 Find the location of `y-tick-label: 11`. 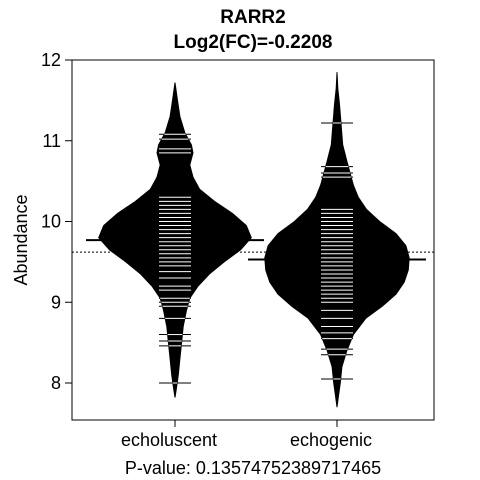

y-tick-label: 11 is located at coordinates (51, 141).